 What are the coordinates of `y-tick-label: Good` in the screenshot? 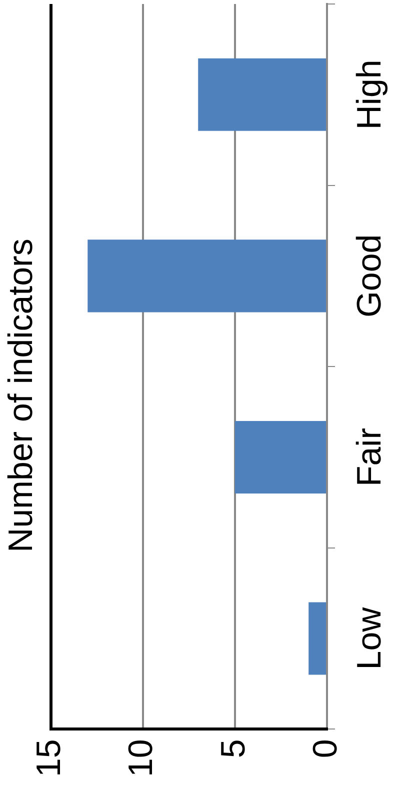 It's located at (369, 276).